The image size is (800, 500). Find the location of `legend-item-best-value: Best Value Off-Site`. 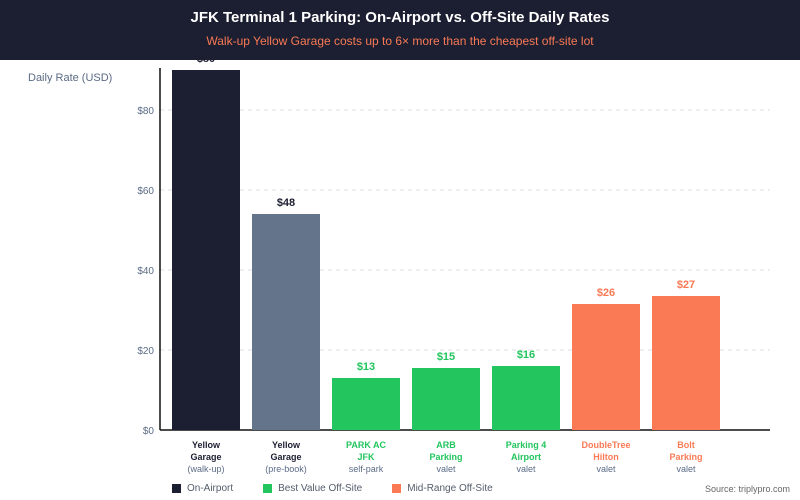

legend-item-best-value: Best Value Off-Site is located at coordinates (312, 488).